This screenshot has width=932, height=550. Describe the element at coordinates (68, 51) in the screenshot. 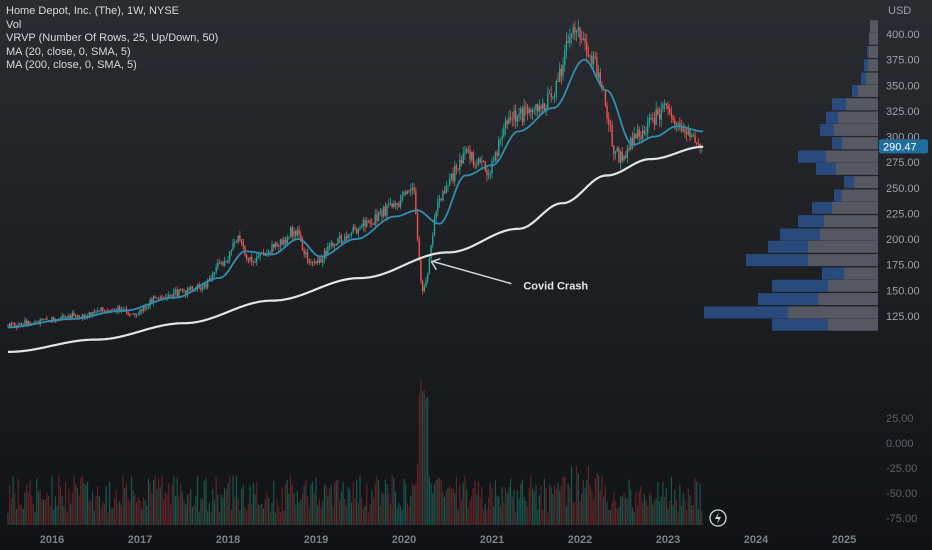

I see `legend-ma20: MA (20, close, 0, SMA, 5)` at that location.